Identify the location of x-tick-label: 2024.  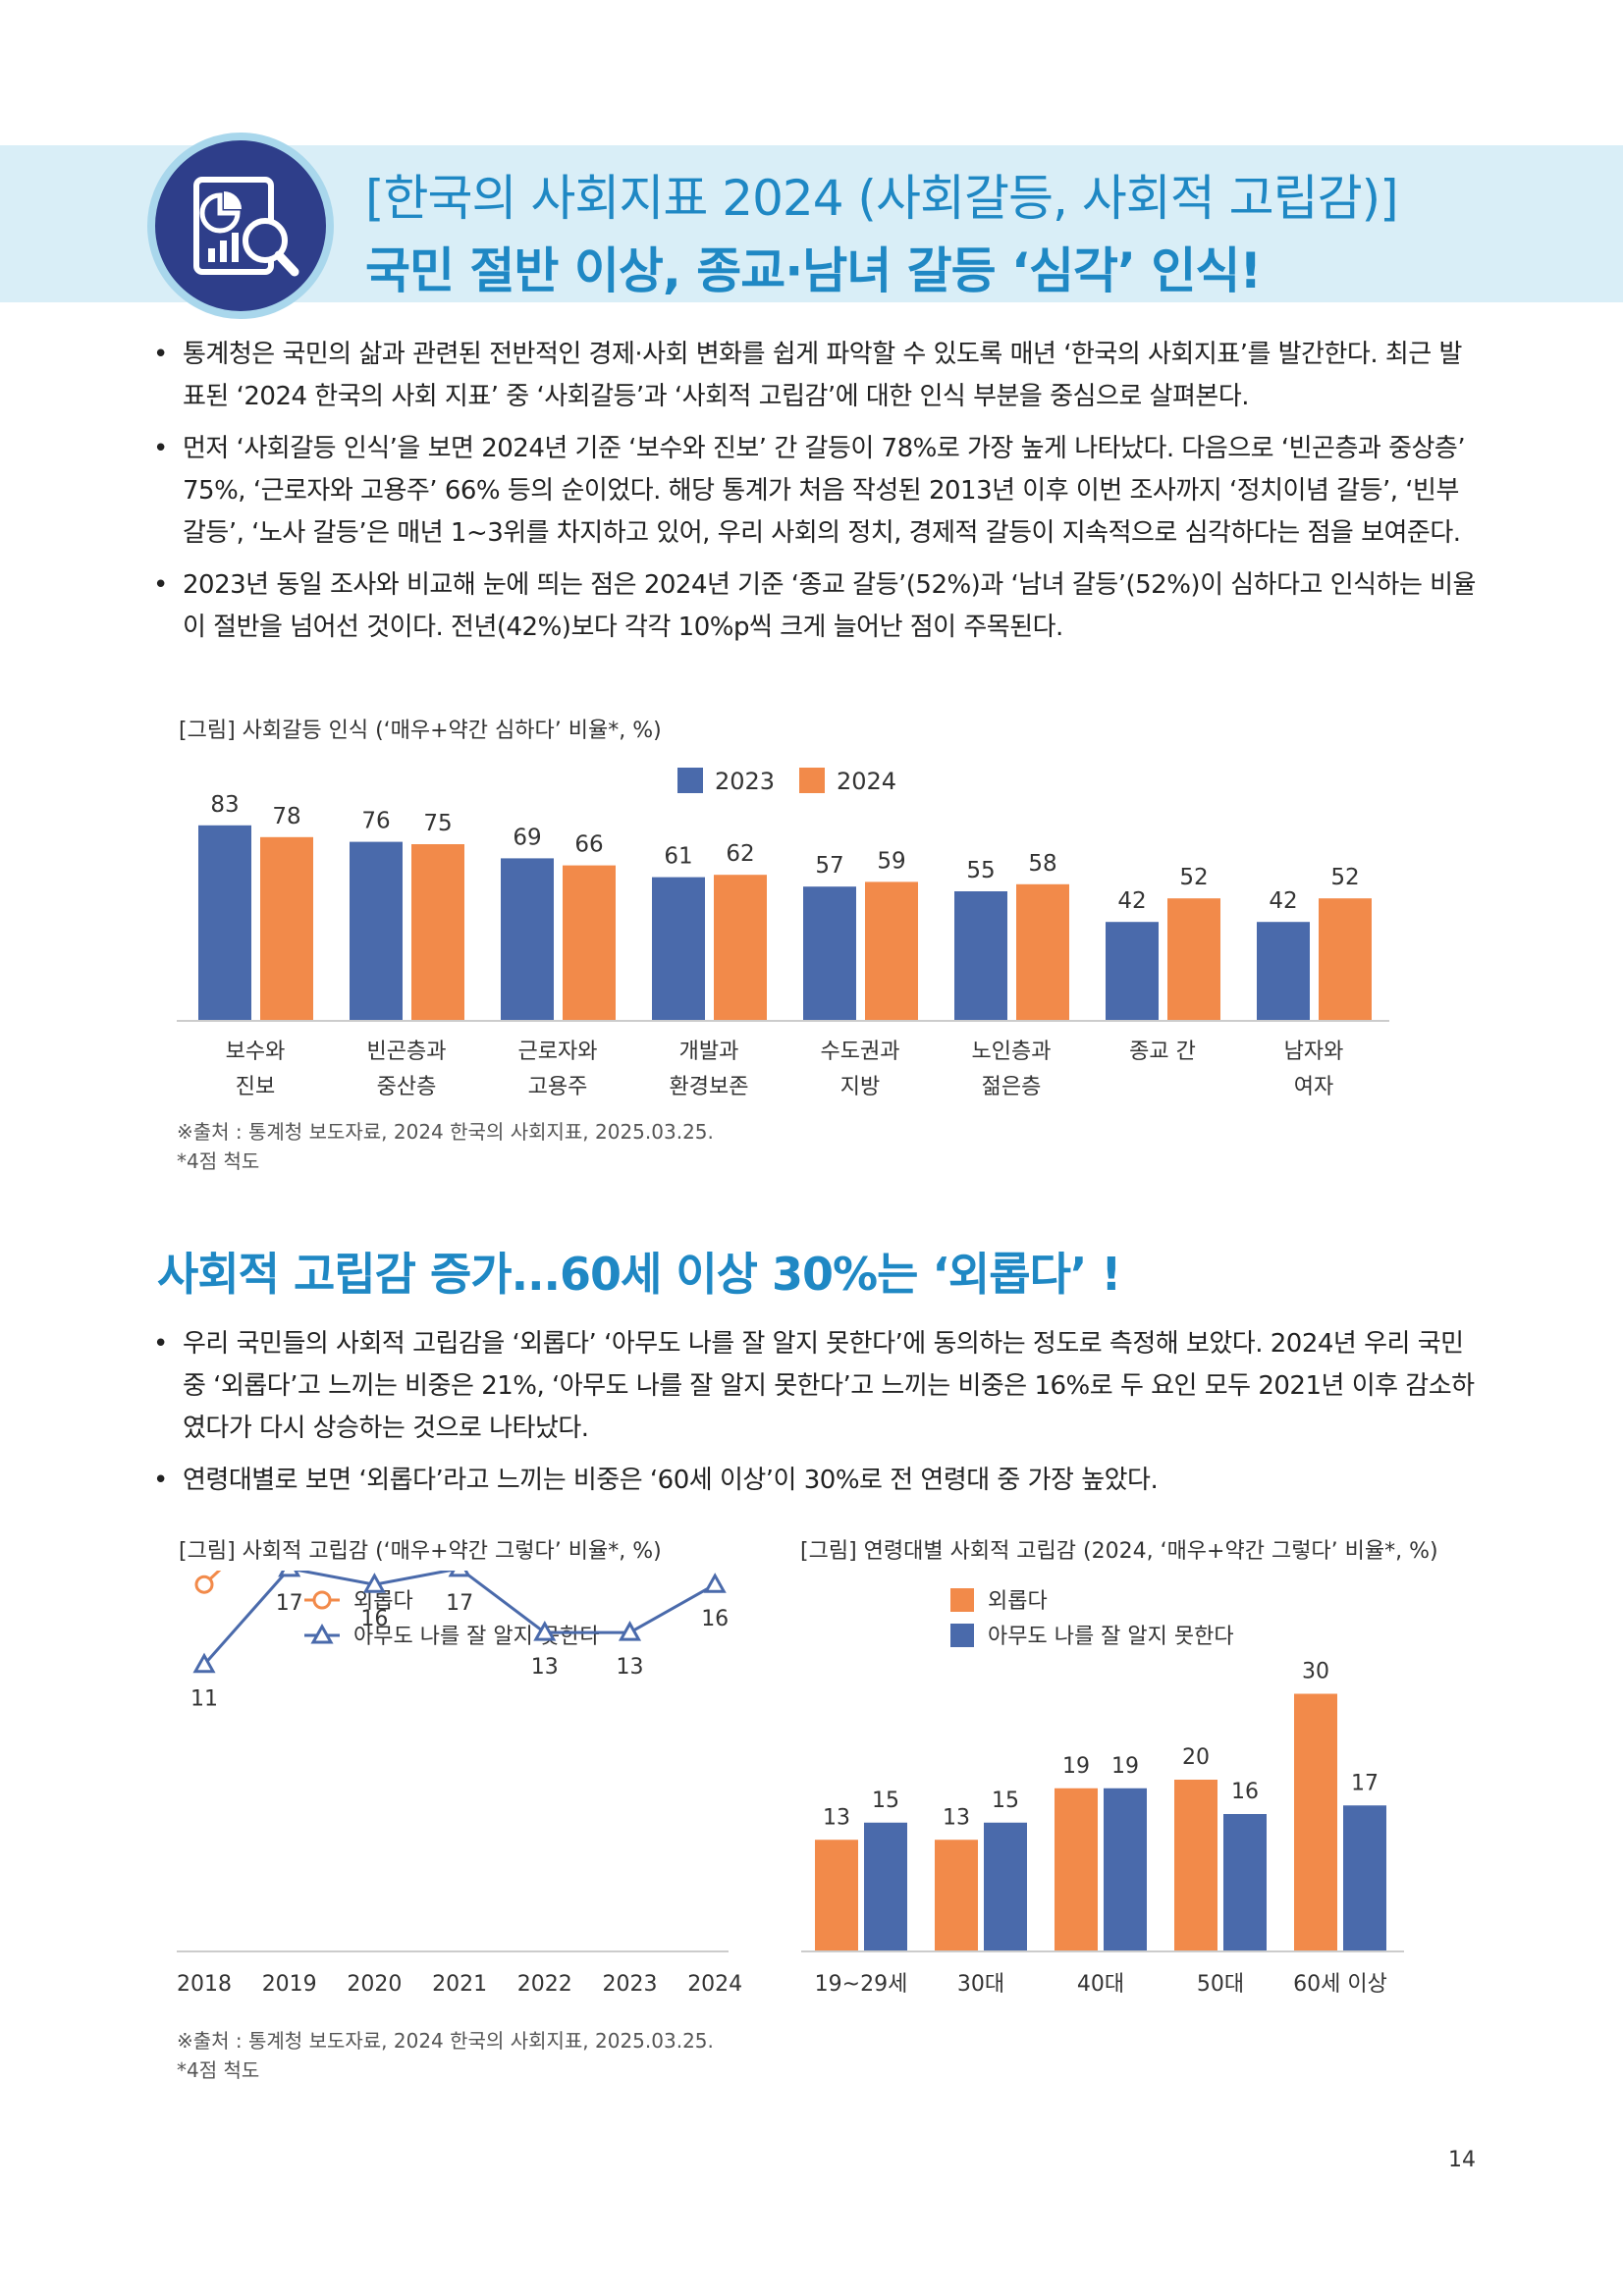
(714, 1984).